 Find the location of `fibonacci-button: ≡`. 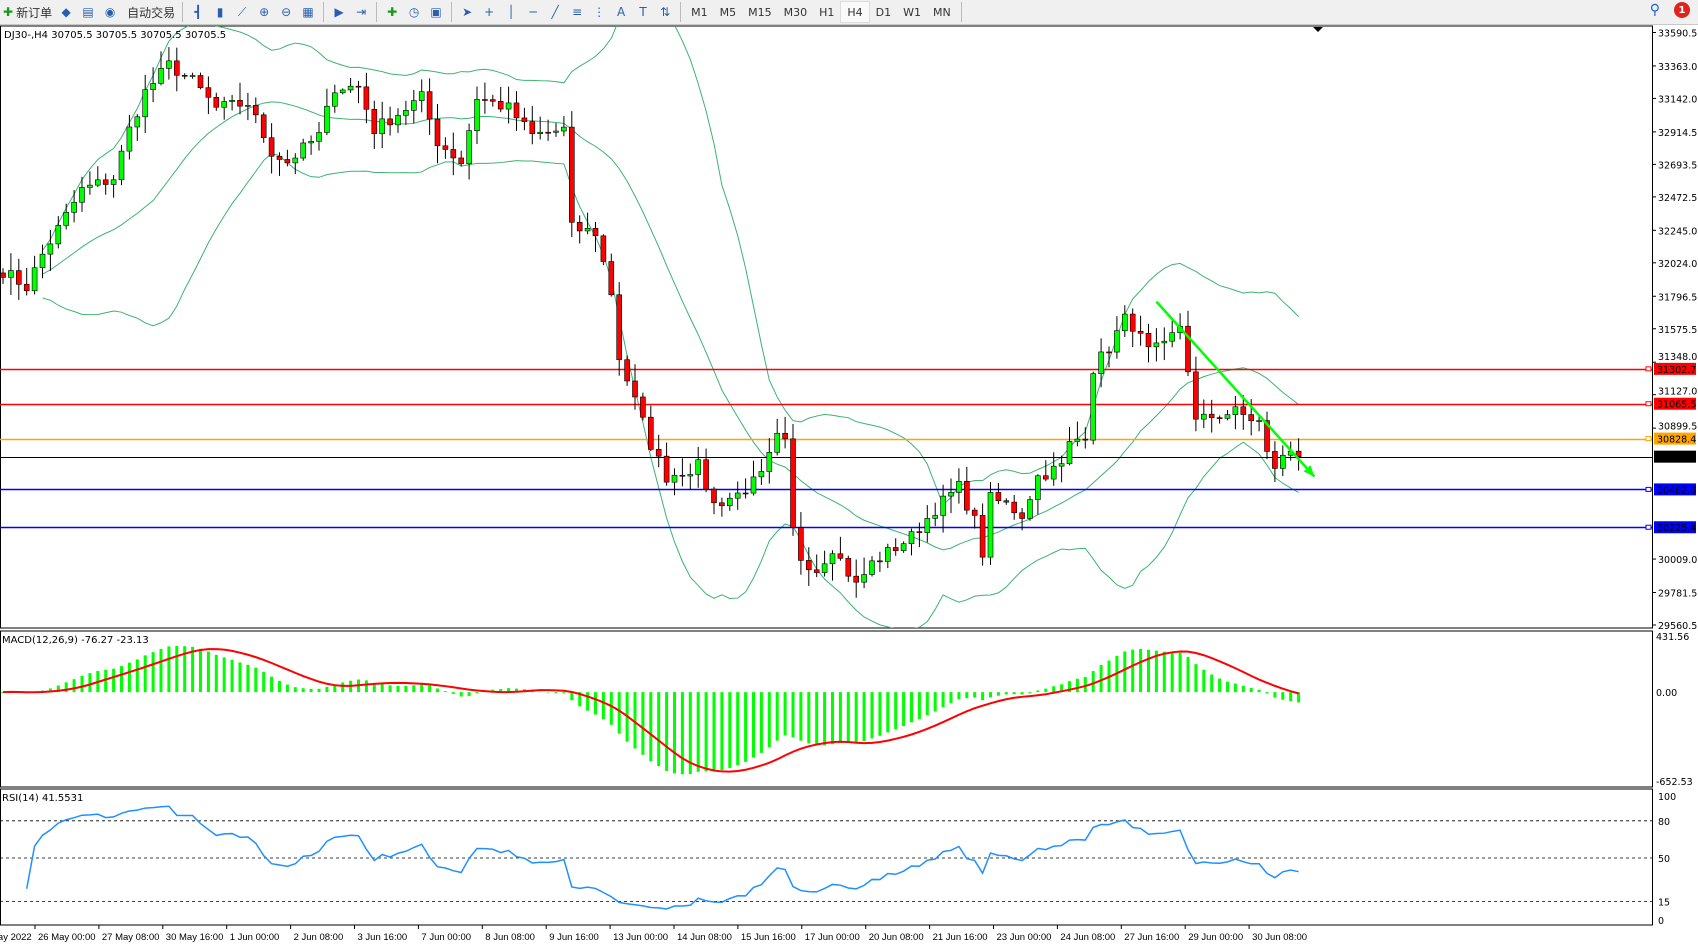

fibonacci-button: ≡ is located at coordinates (577, 12).